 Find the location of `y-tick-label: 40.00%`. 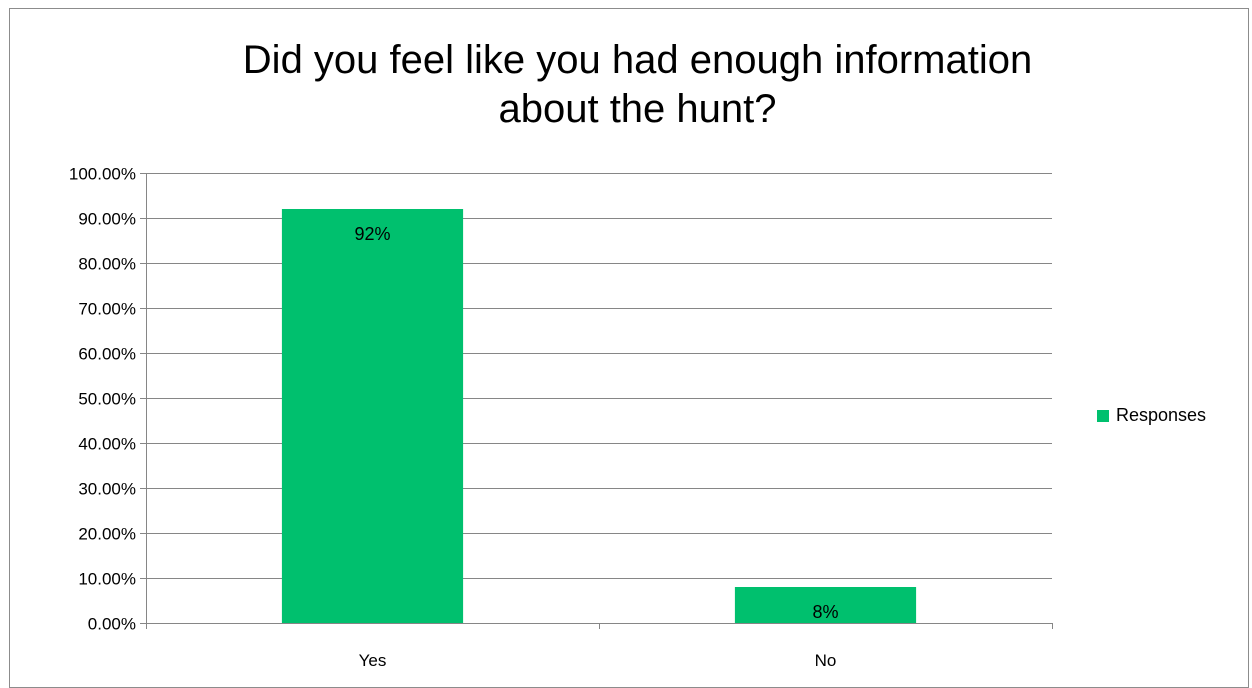

y-tick-label: 40.00% is located at coordinates (107, 444).